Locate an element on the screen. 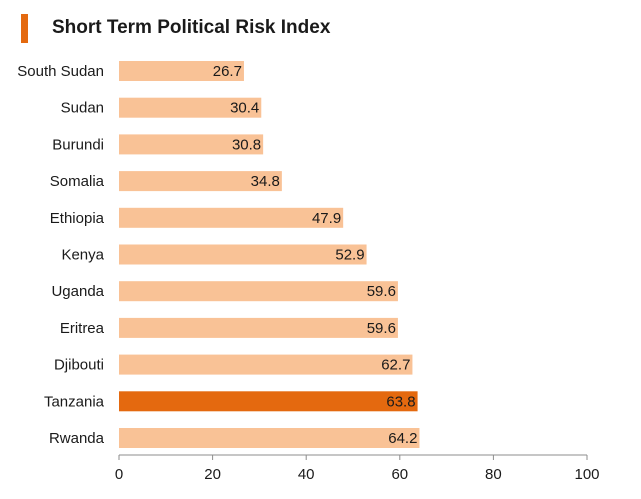 The width and height of the screenshot is (641, 499). x-tick-label: 60 is located at coordinates (399, 474).